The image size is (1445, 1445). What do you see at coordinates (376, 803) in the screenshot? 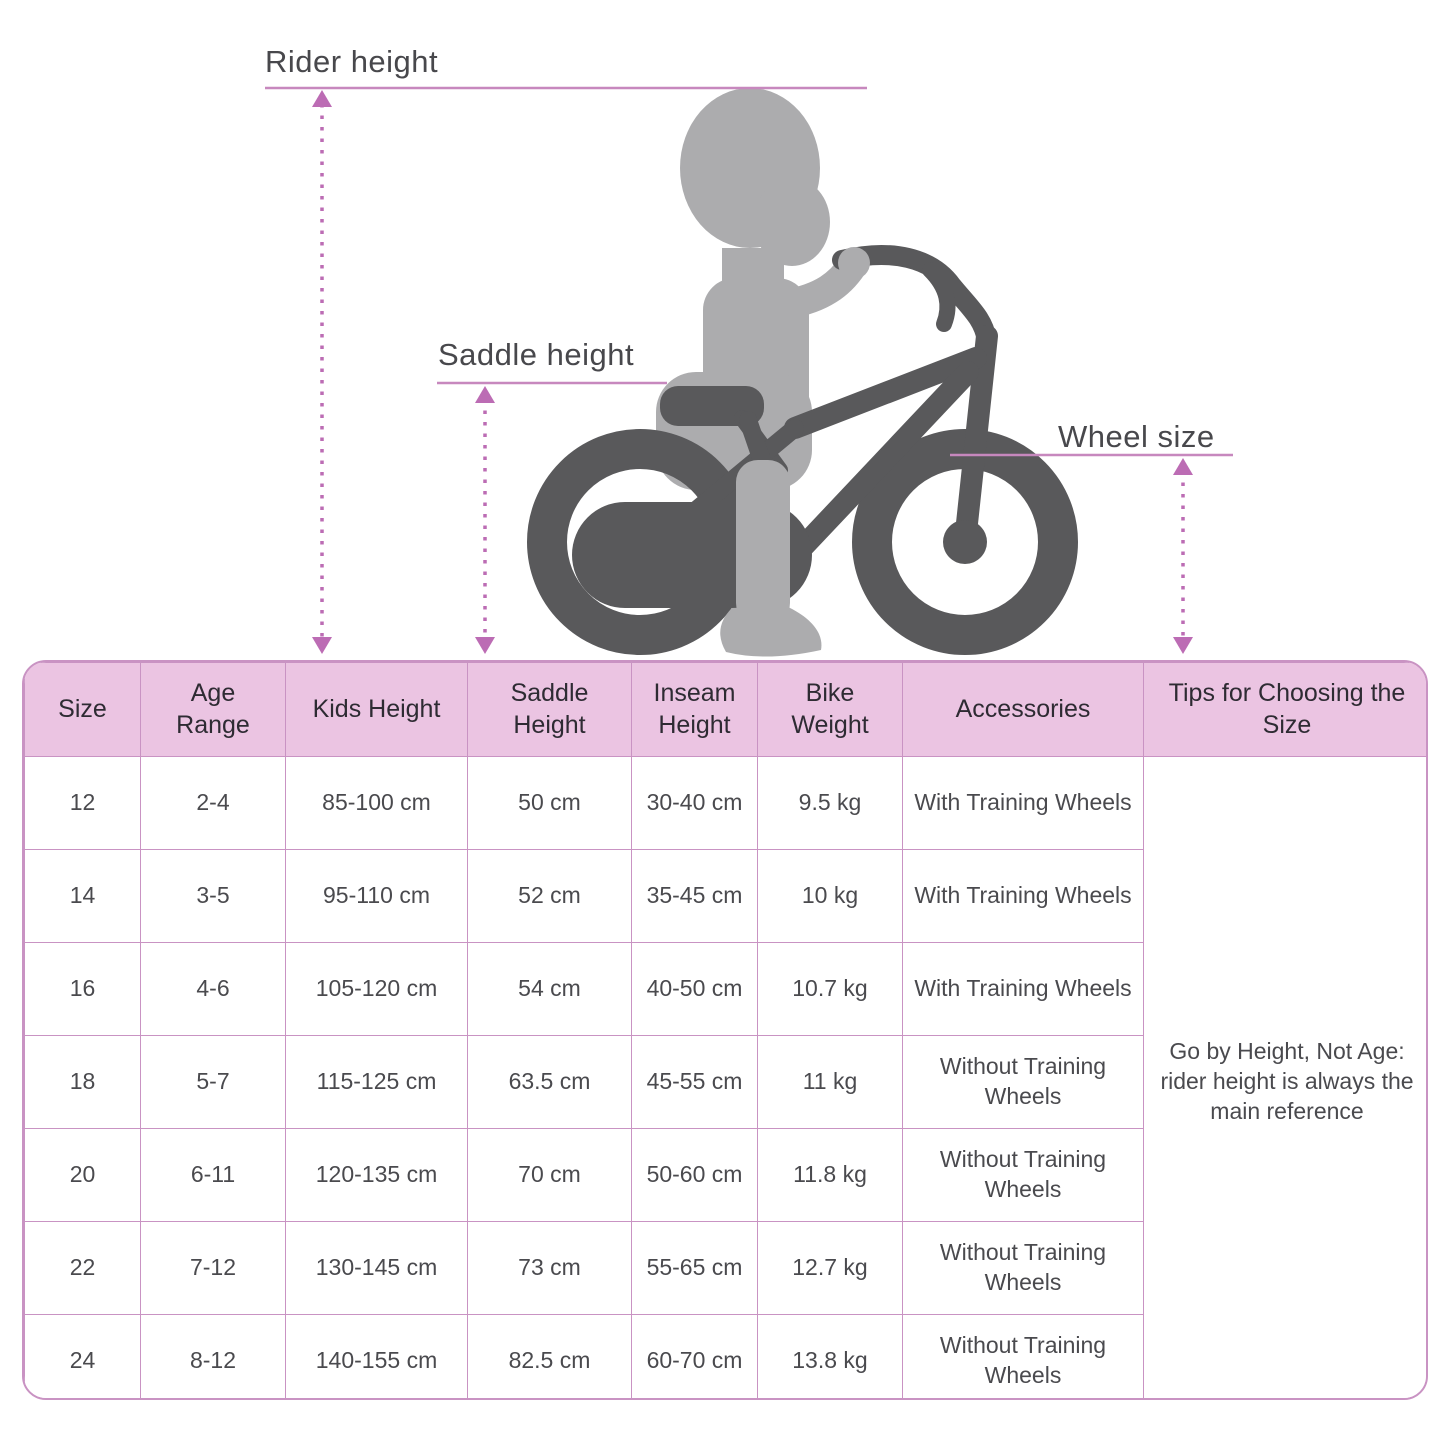
I see `cell-kids-height: 85-100 cm` at bounding box center [376, 803].